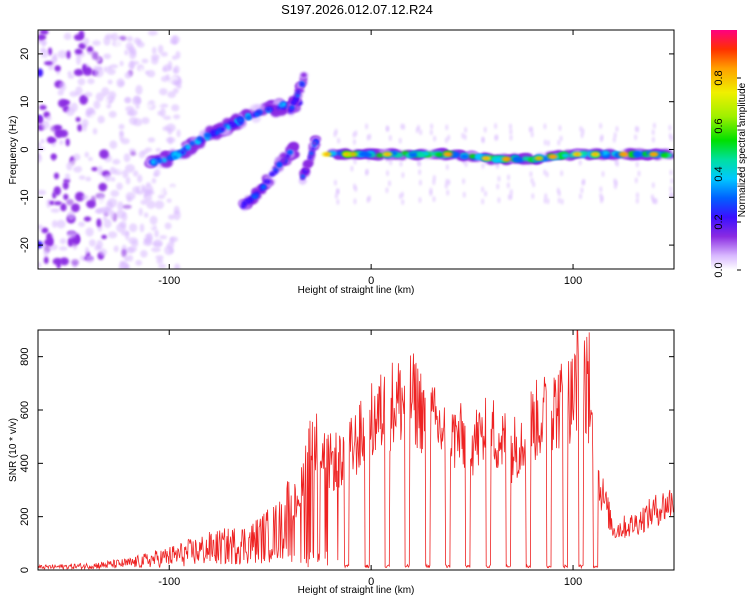 The width and height of the screenshot is (750, 600). I want to click on colorbar-axes: 0.0 0.2 0.4 0.6 0.8, so click(727, 174).